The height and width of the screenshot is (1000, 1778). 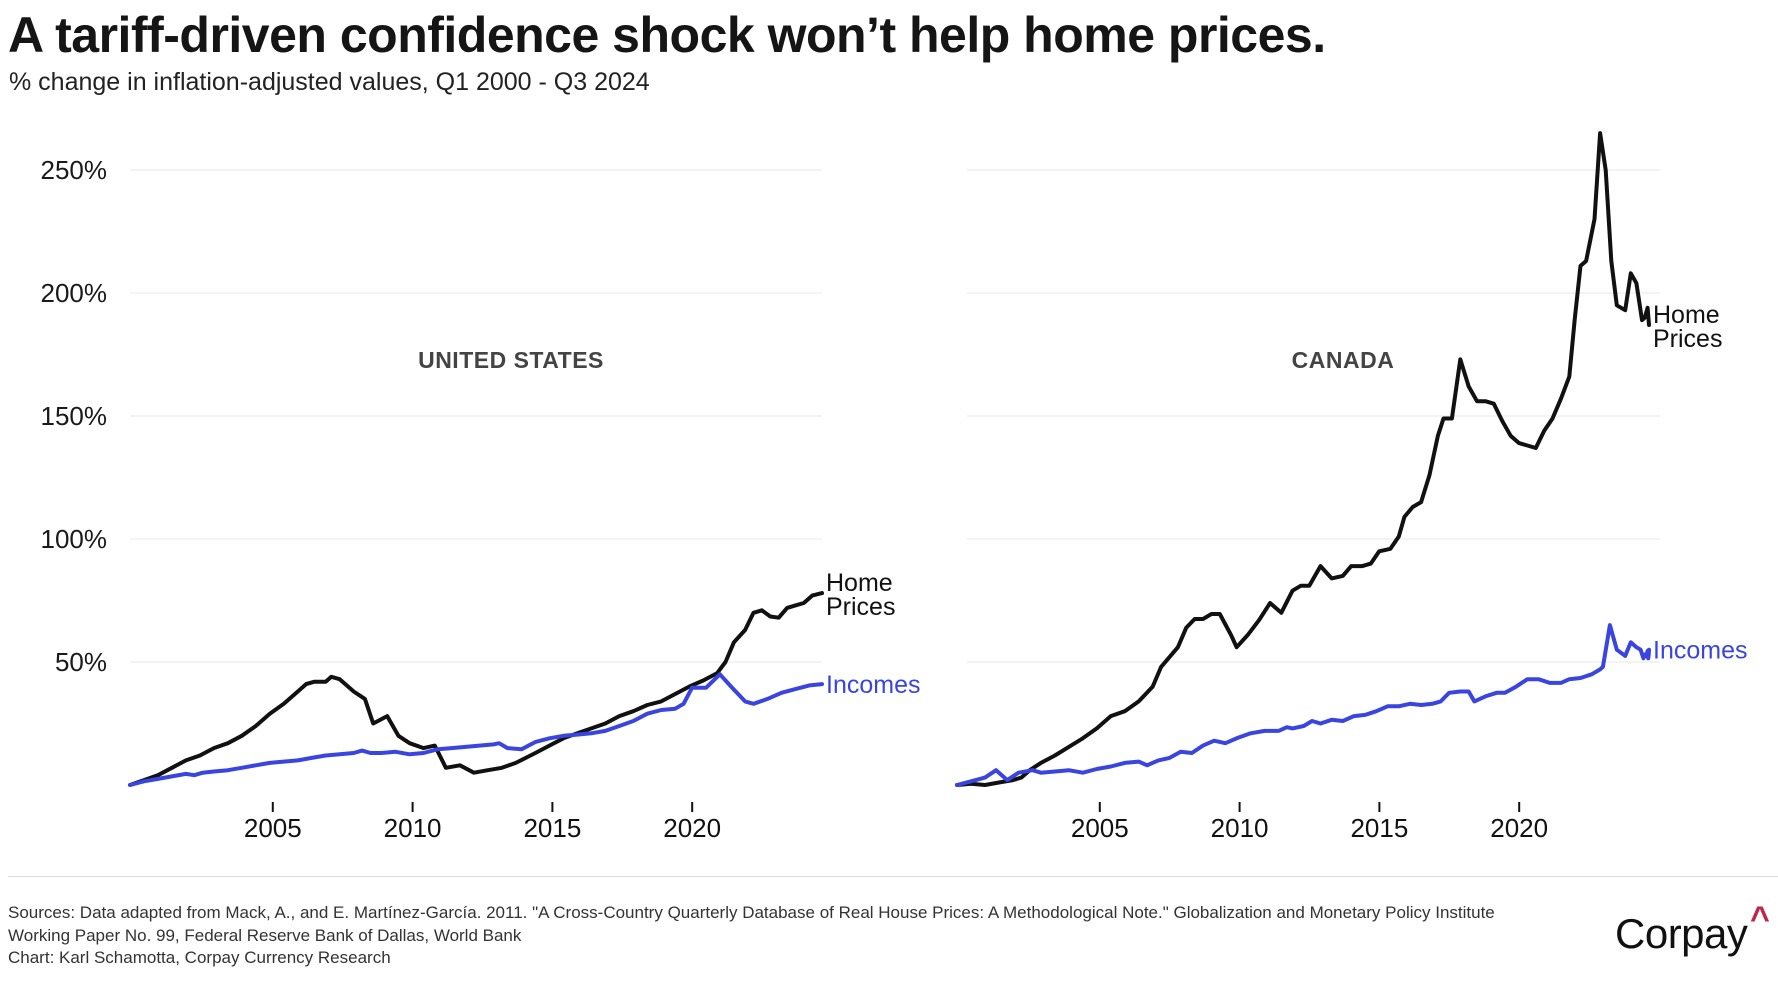 I want to click on y-tick-label: 50%, so click(x=81, y=662).